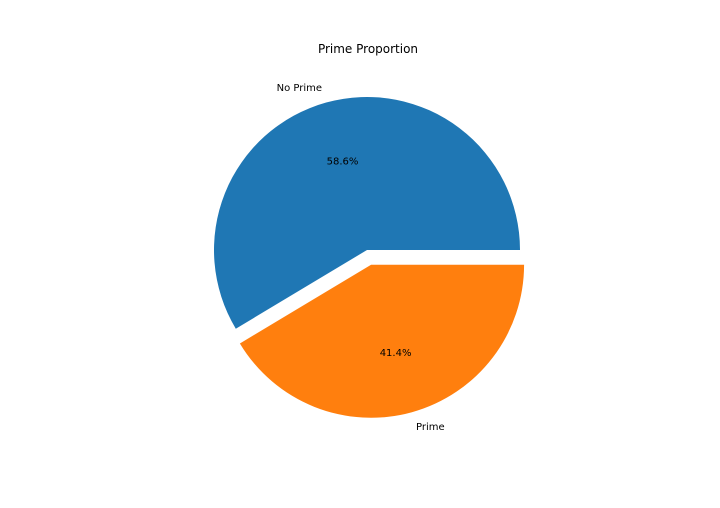  Describe the element at coordinates (396, 353) in the screenshot. I see `slice-percent-label: 41.4%` at that location.